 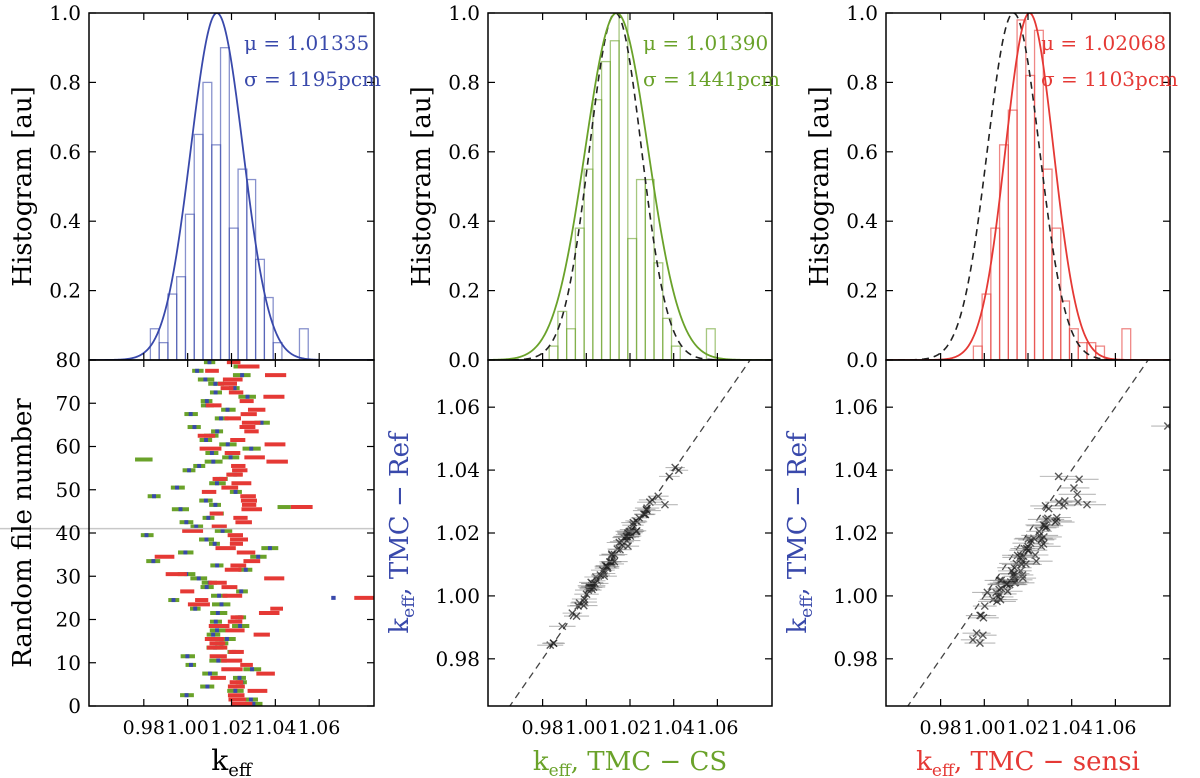 I want to click on bottom-middle-identity-line, so click(x=630, y=533).